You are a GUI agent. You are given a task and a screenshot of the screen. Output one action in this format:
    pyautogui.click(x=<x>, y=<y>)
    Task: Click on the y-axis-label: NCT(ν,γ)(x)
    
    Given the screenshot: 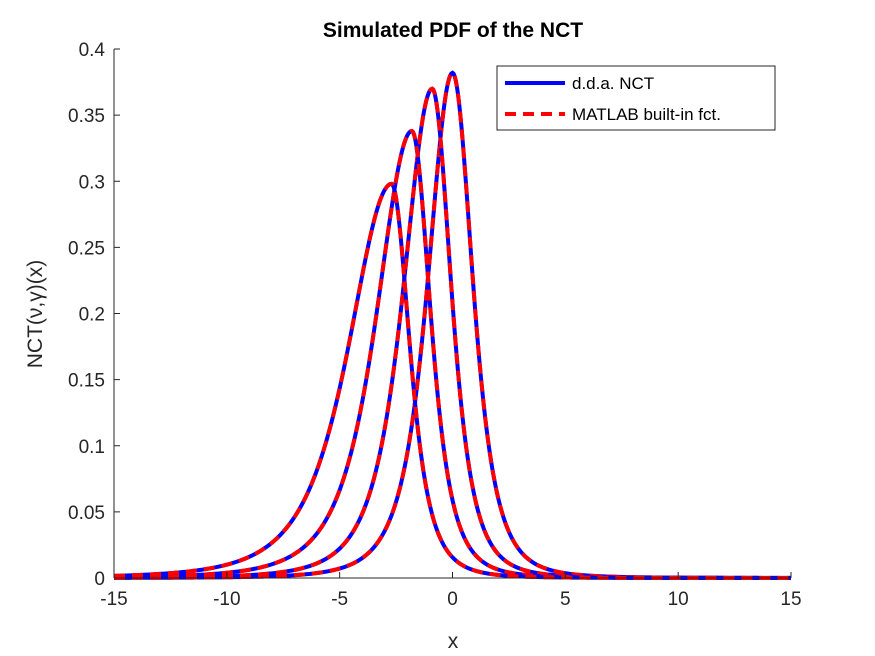 What is the action you would take?
    pyautogui.click(x=35, y=314)
    